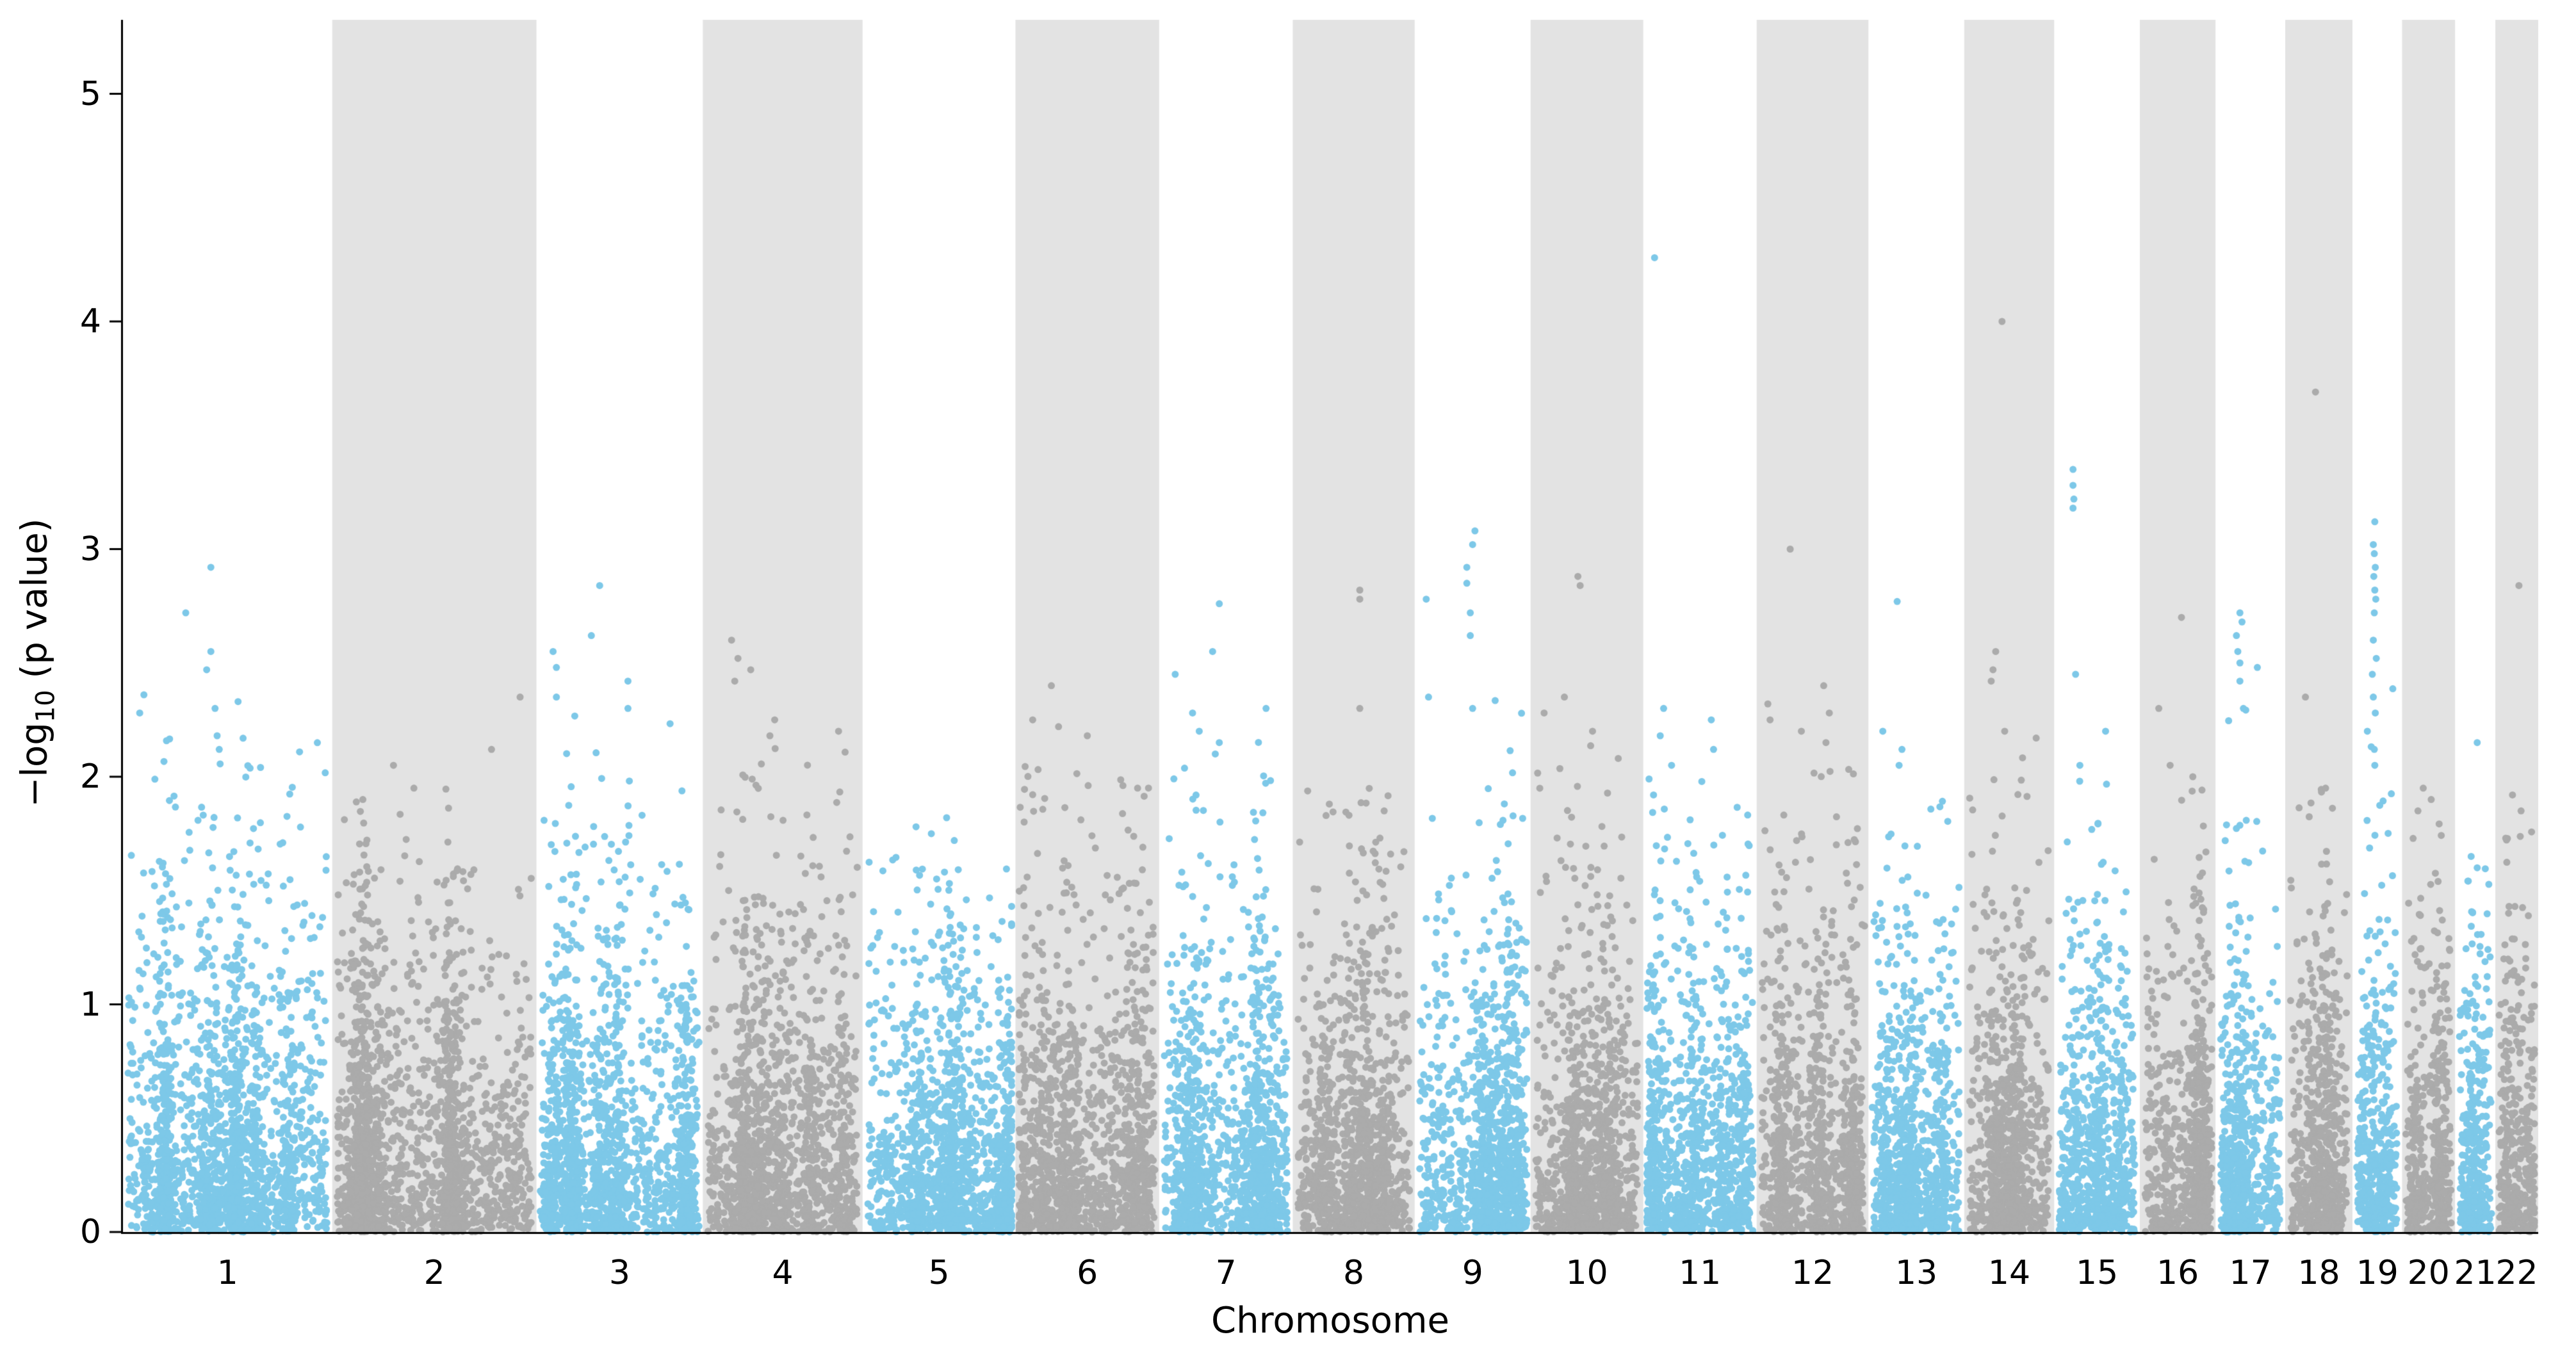 The width and height of the screenshot is (2576, 1362). What do you see at coordinates (1354, 1273) in the screenshot?
I see `x-tick-label: 8` at bounding box center [1354, 1273].